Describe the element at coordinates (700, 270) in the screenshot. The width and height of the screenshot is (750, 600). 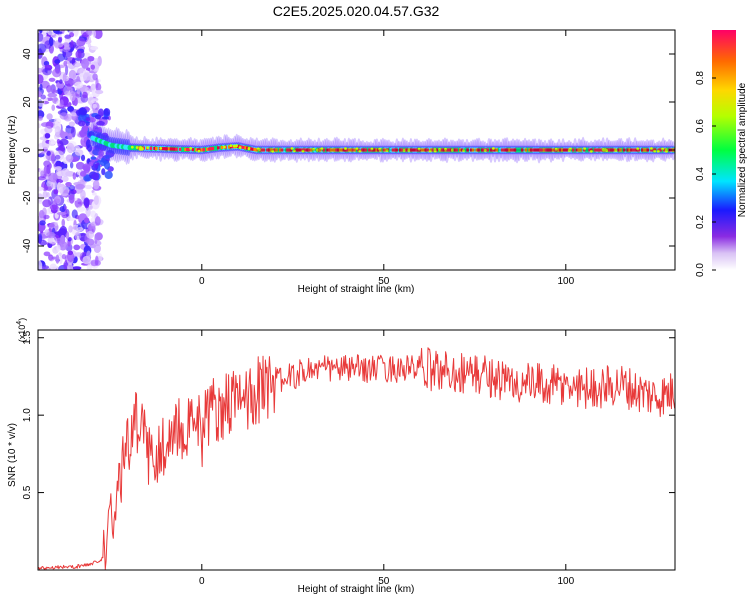
I see `colorbar-tick-label: 0.0` at that location.